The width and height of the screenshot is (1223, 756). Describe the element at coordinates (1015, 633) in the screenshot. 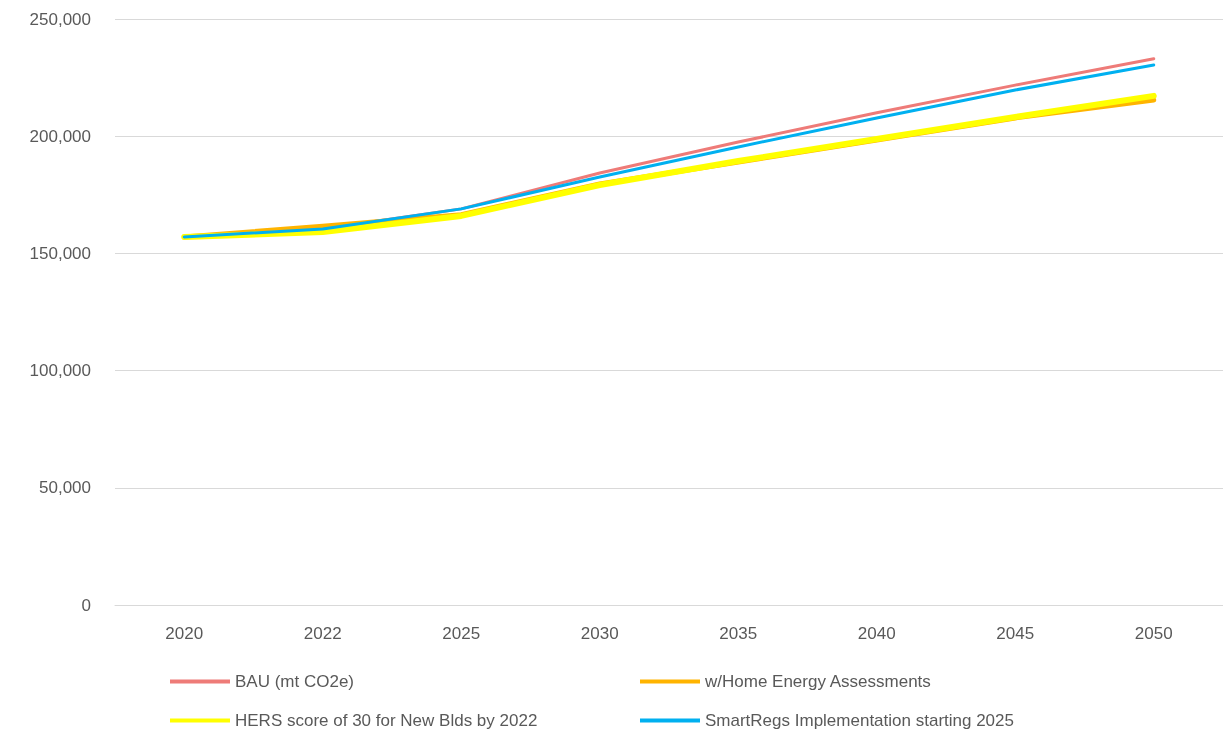

I see `x-tick-label: 2045` at that location.